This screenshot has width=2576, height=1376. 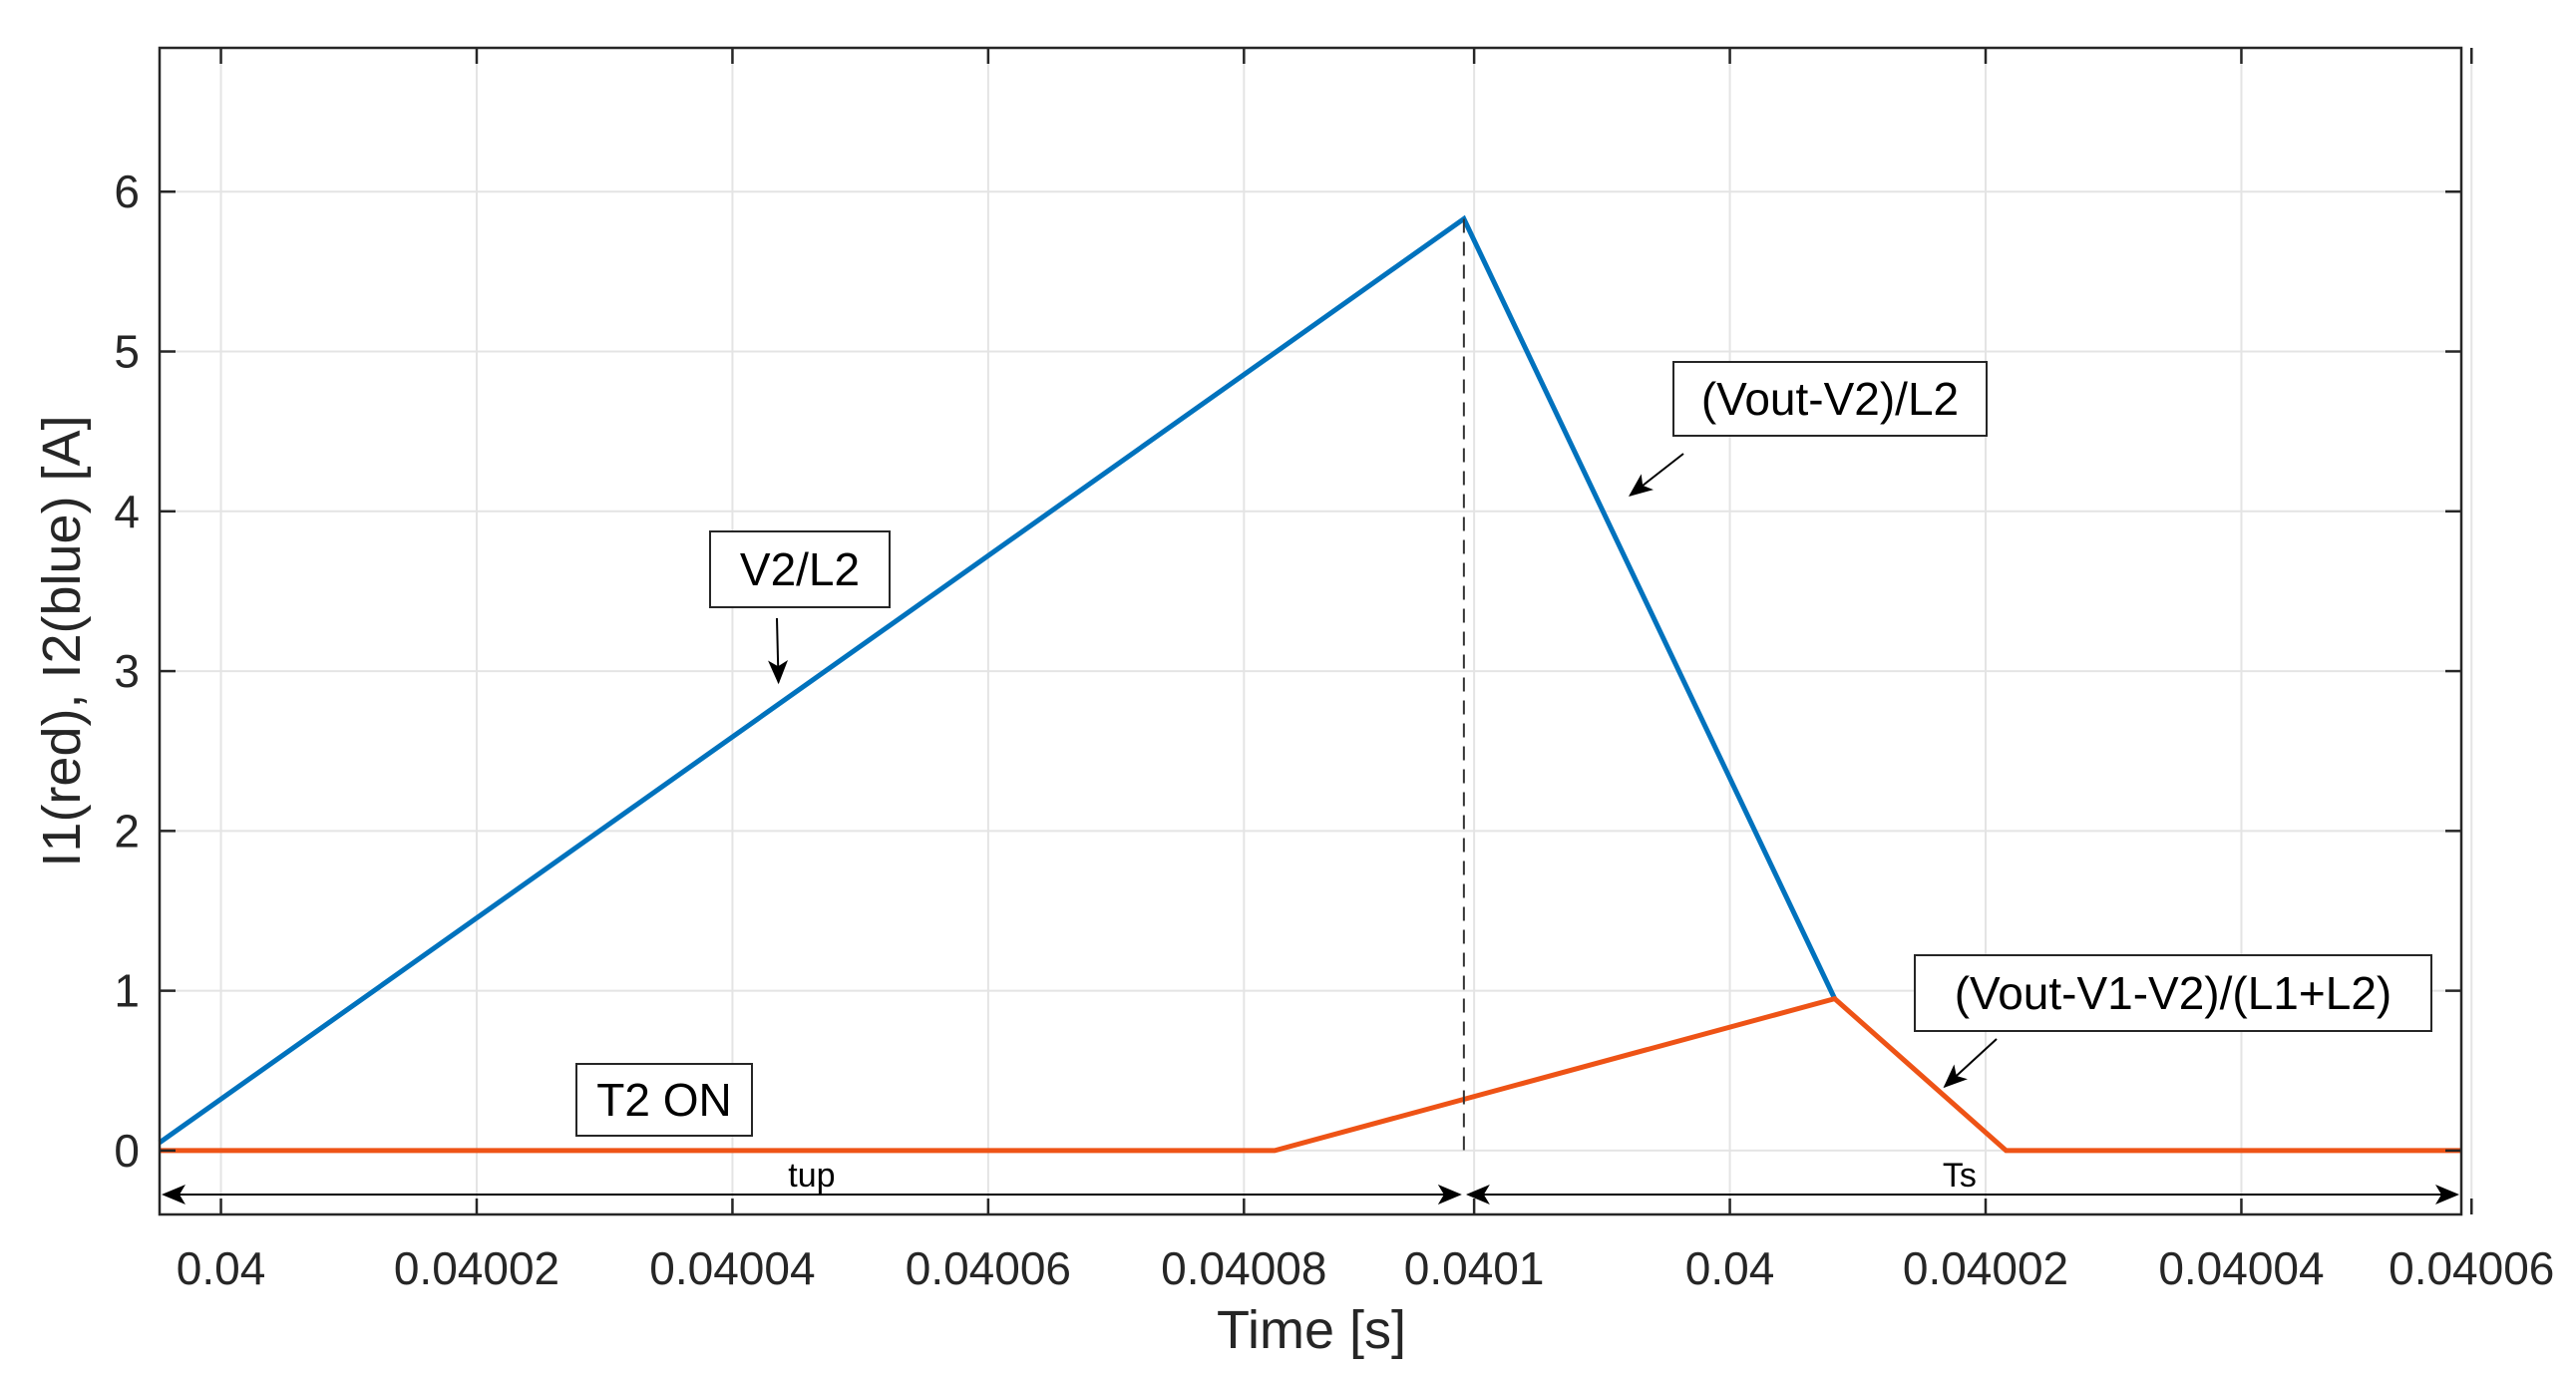 What do you see at coordinates (1311, 1330) in the screenshot?
I see `x-axis-title: Time [s]` at bounding box center [1311, 1330].